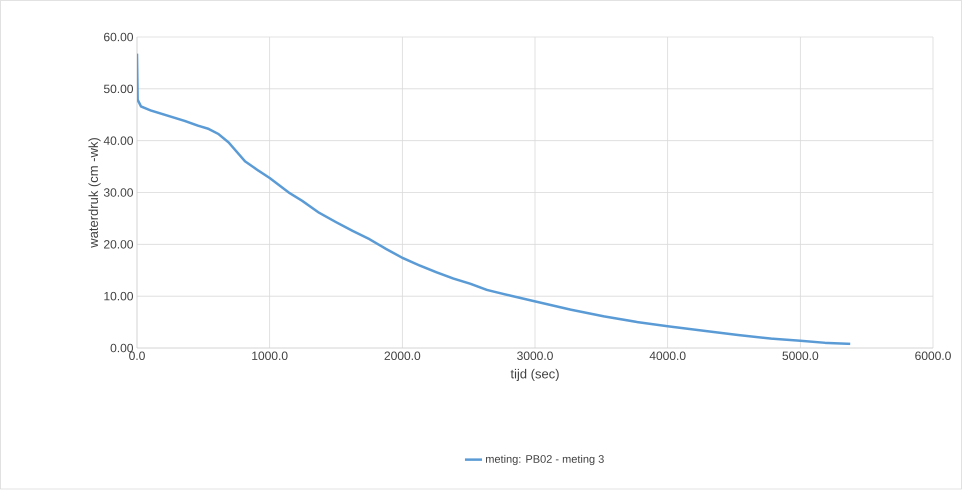  Describe the element at coordinates (270, 356) in the screenshot. I see `x-tick-label: 1000.0` at that location.